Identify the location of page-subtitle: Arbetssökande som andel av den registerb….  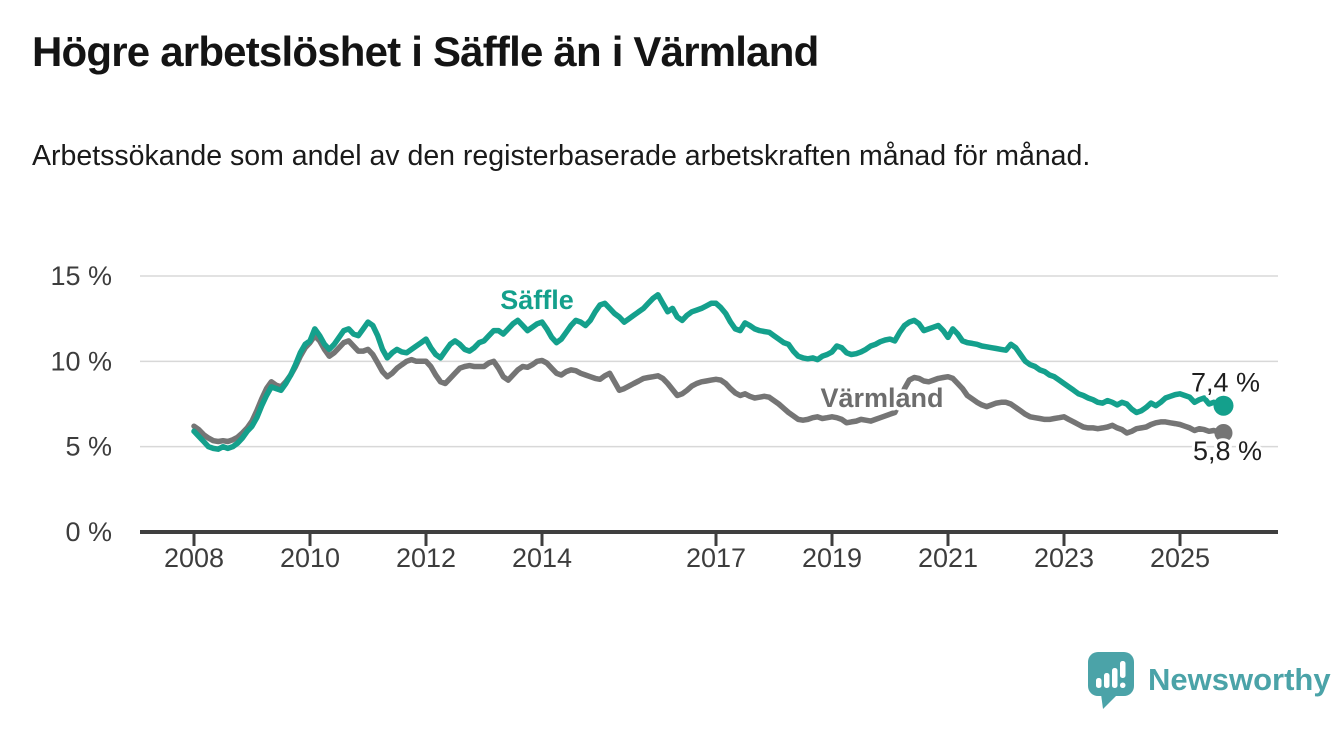
(561, 156).